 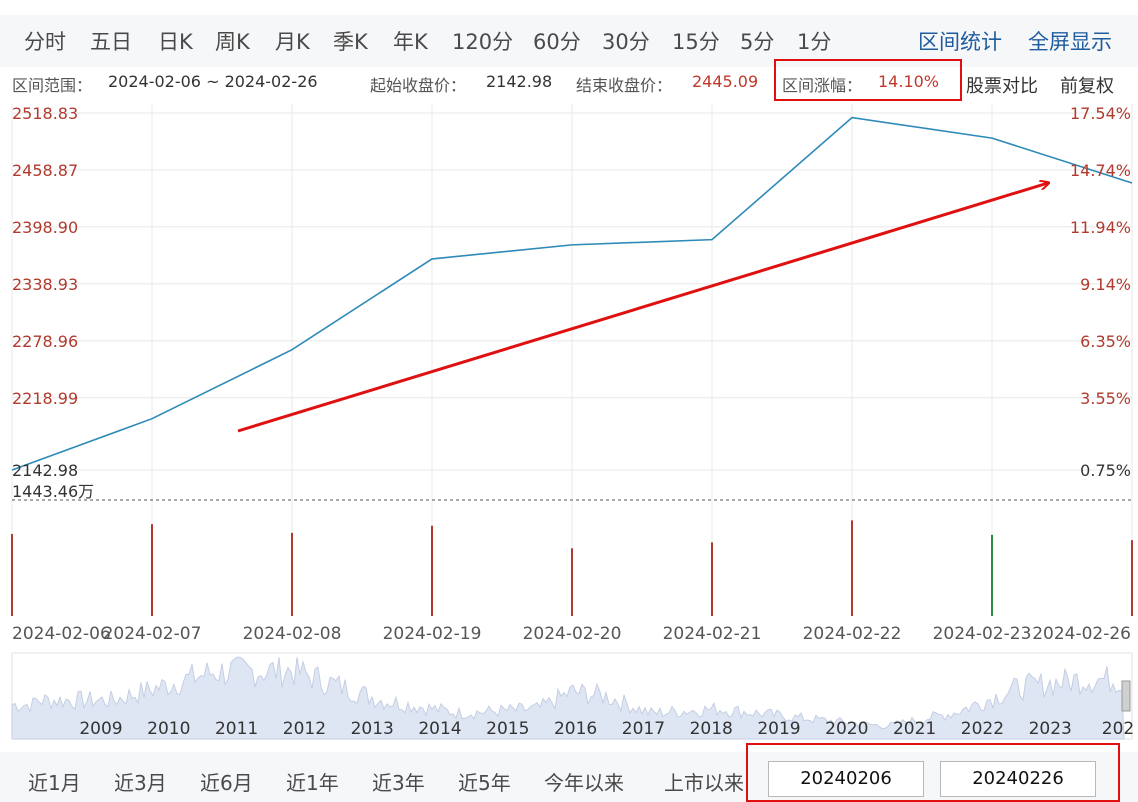 What do you see at coordinates (814, 42) in the screenshot?
I see `tab-1min: 1分` at bounding box center [814, 42].